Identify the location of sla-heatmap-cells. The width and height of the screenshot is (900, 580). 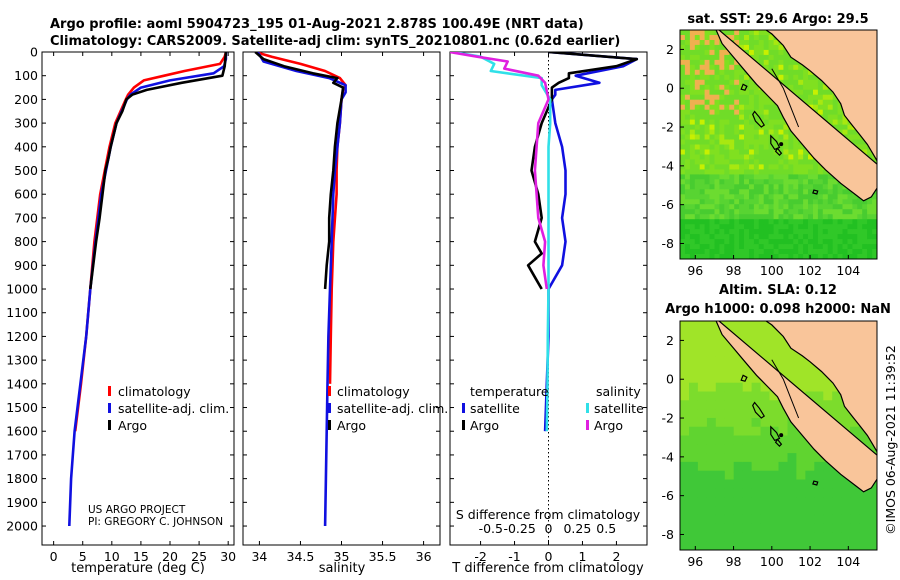
(778, 435).